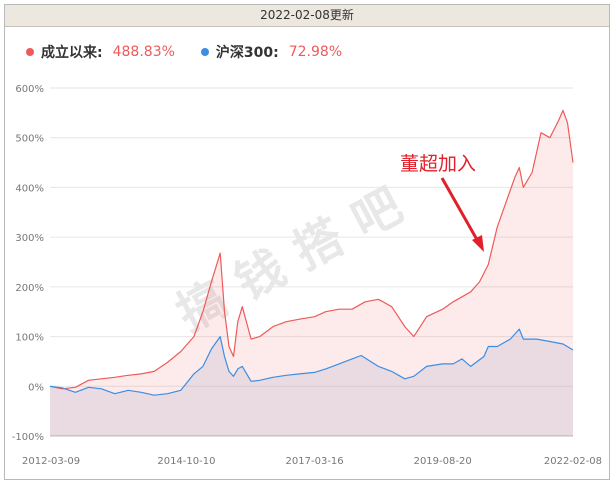  I want to click on chart-legend: 成立以来: 488.83% 沪深300: 72.98%, so click(184, 52).